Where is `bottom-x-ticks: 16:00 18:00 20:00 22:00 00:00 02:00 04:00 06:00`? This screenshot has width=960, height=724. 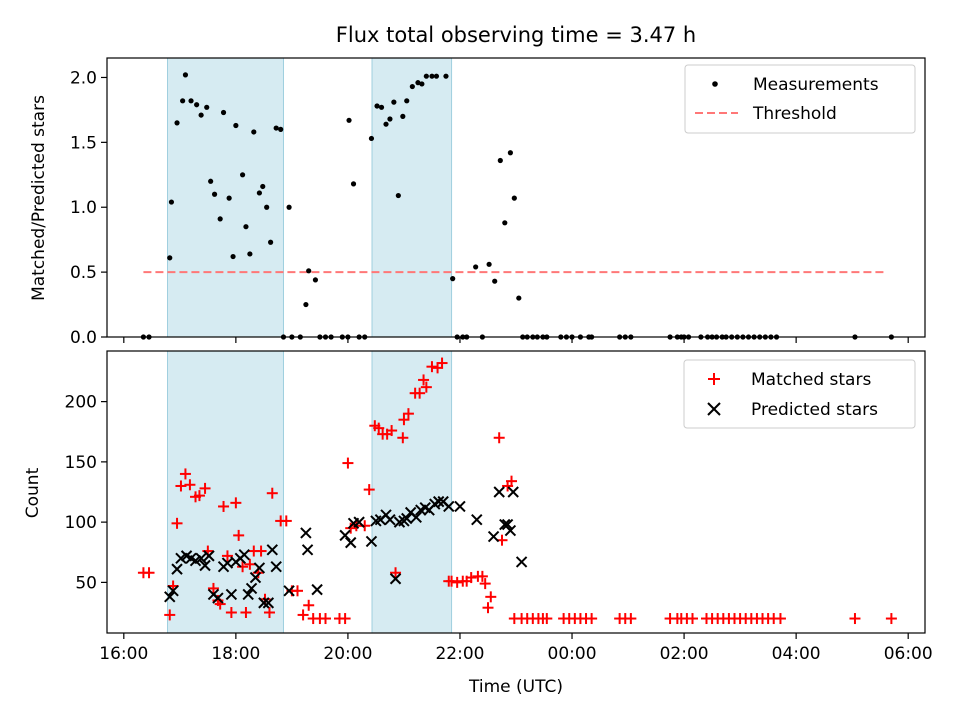 bottom-x-ticks: 16:00 18:00 20:00 22:00 00:00 02:00 04:00 06:00 is located at coordinates (516, 648).